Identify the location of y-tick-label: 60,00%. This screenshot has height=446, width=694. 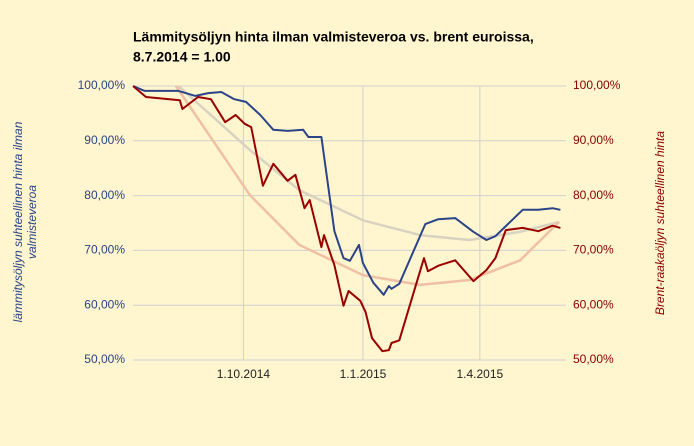
(104, 304).